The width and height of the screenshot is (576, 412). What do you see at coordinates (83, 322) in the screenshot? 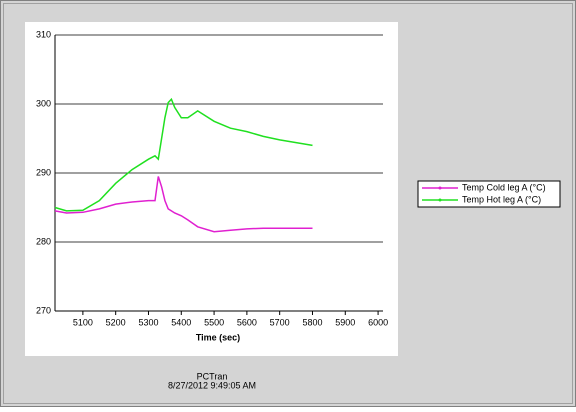
I see `x-tick-label: 5100` at bounding box center [83, 322].